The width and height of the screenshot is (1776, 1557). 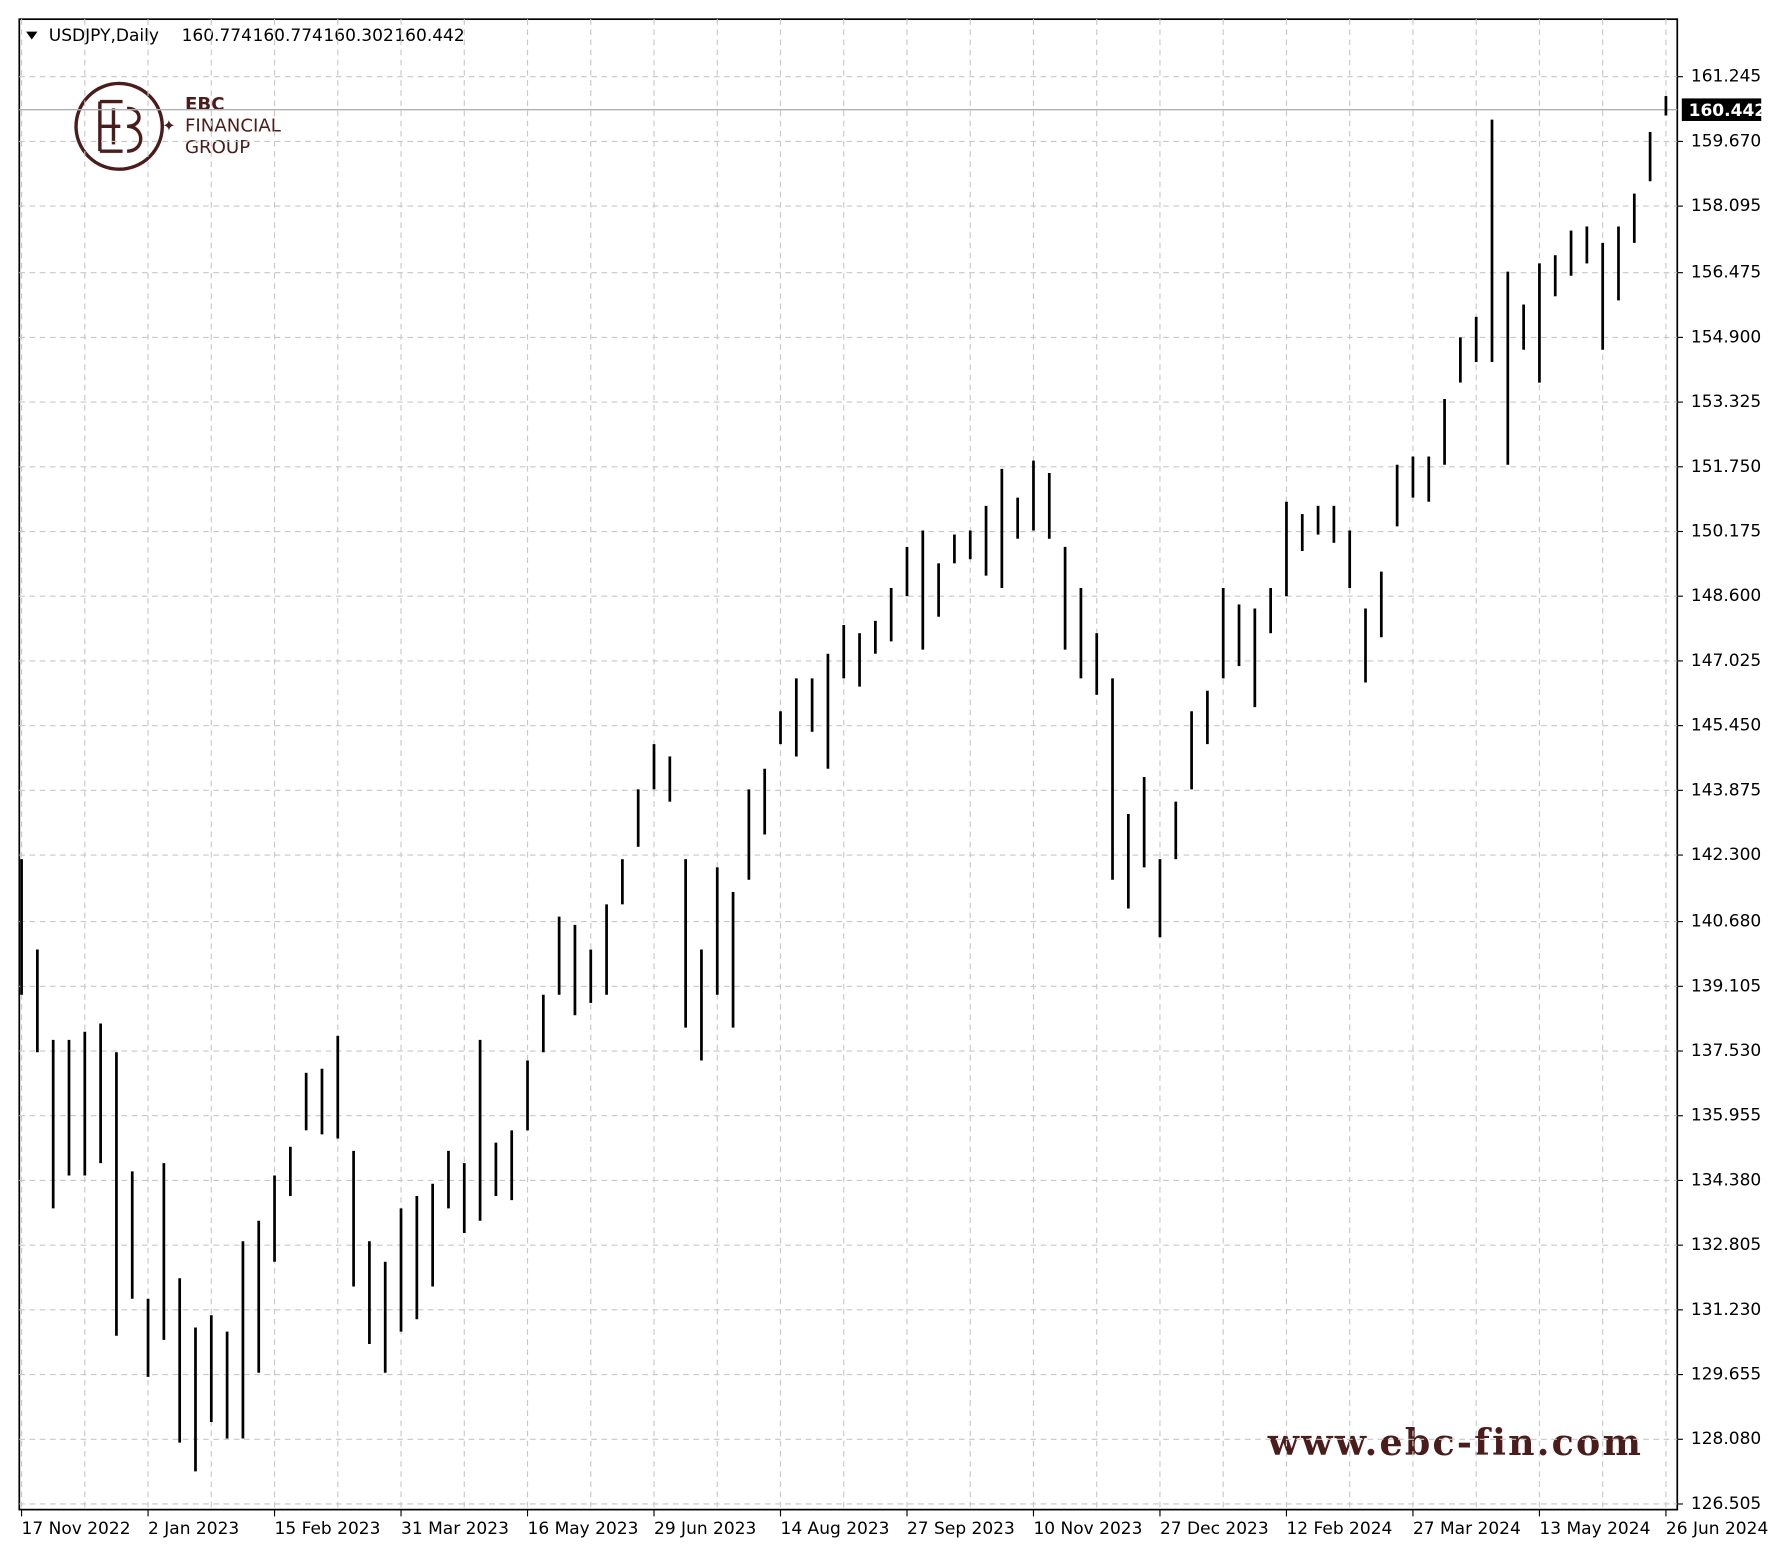 I want to click on y-tick-label: 143.875, so click(x=1726, y=790).